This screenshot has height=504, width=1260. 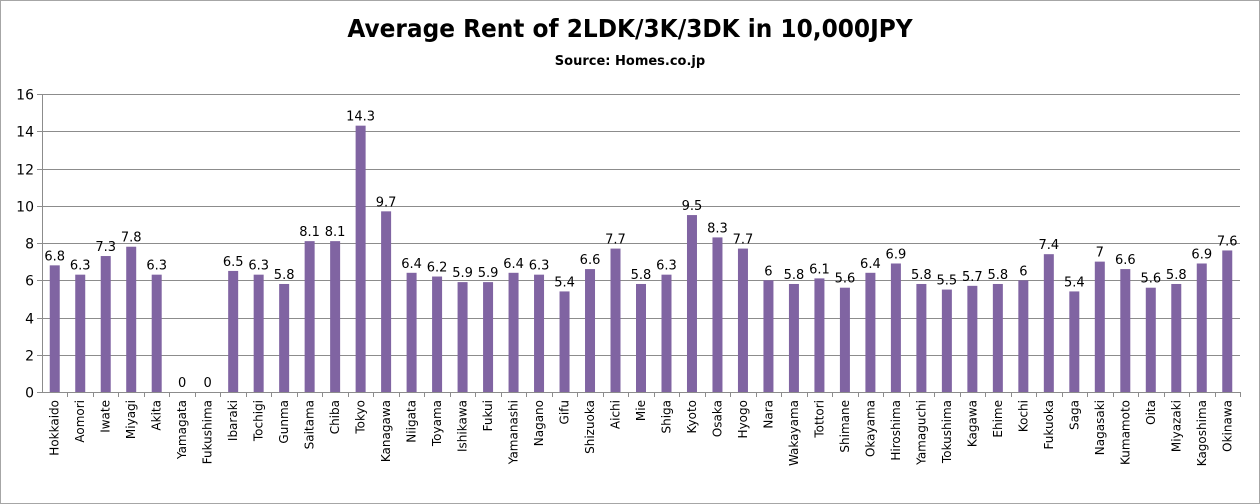 What do you see at coordinates (1023, 416) in the screenshot?
I see `category-label: Kochi` at bounding box center [1023, 416].